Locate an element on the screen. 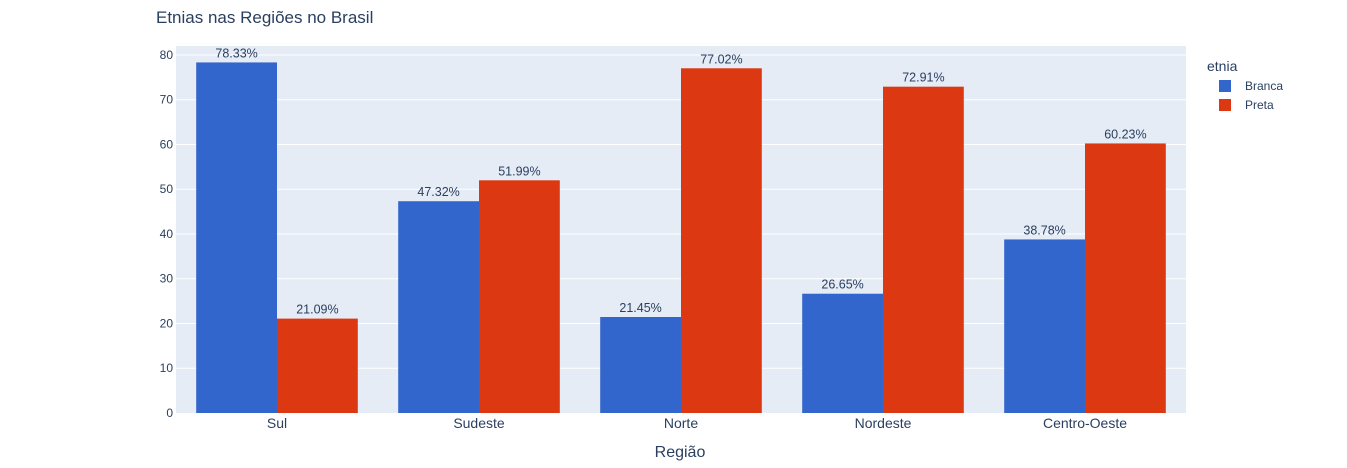 The height and width of the screenshot is (468, 1347). y-tick-label: 80 is located at coordinates (167, 55).